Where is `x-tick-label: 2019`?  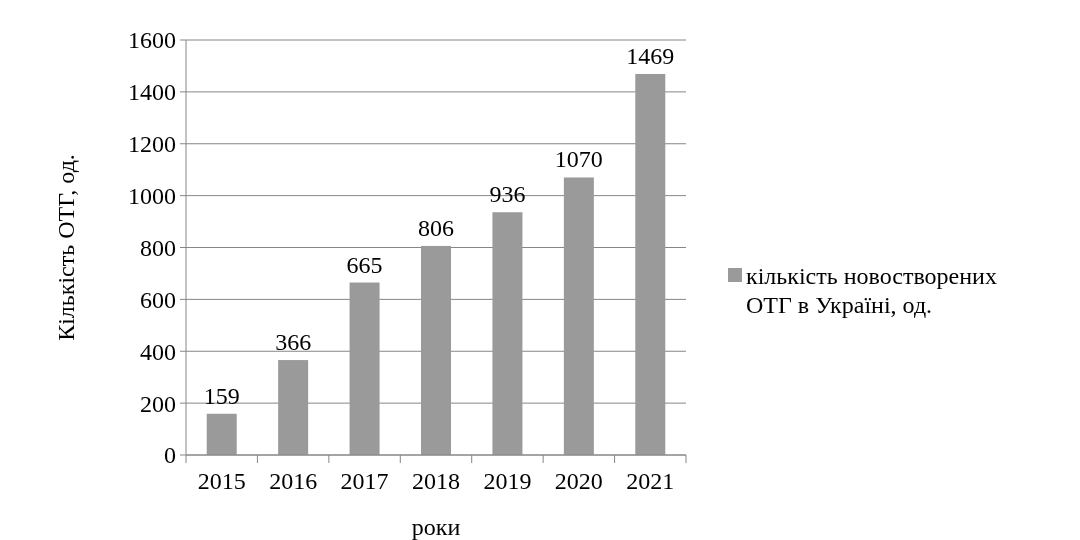 x-tick-label: 2019 is located at coordinates (507, 481).